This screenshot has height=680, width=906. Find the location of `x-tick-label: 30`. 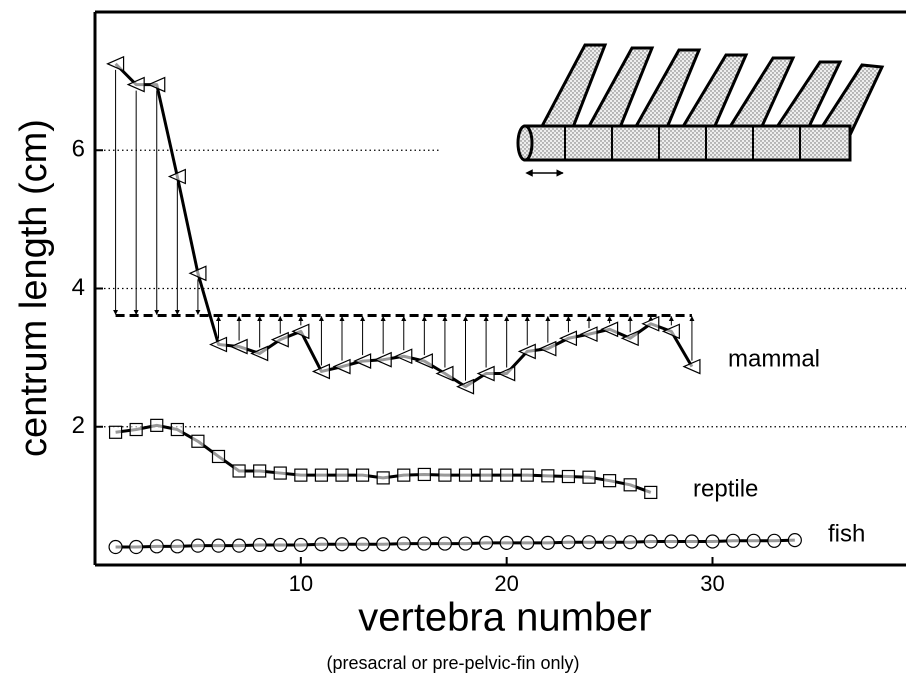

x-tick-label: 30 is located at coordinates (712, 583).